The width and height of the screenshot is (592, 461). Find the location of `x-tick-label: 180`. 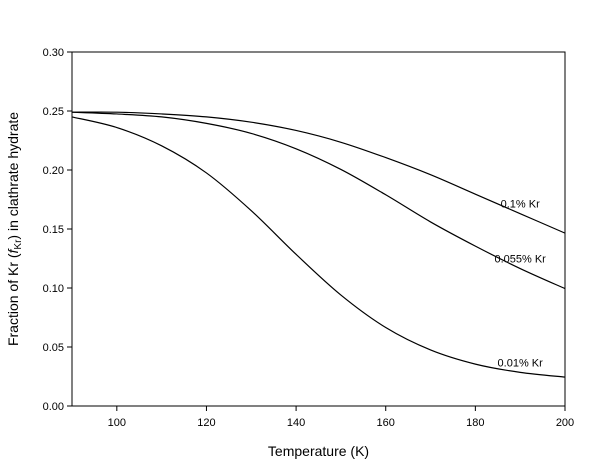

x-tick-label: 180 is located at coordinates (475, 423).